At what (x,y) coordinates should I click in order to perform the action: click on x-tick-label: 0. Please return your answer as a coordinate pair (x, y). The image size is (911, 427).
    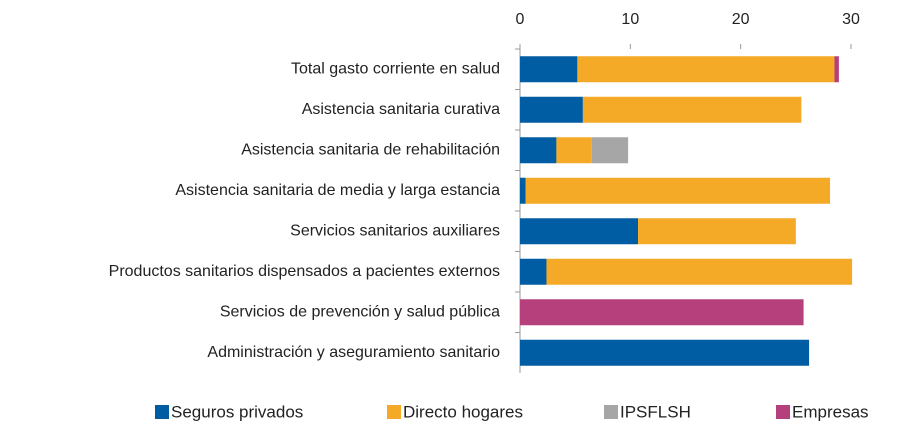
    Looking at the image, I should click on (520, 19).